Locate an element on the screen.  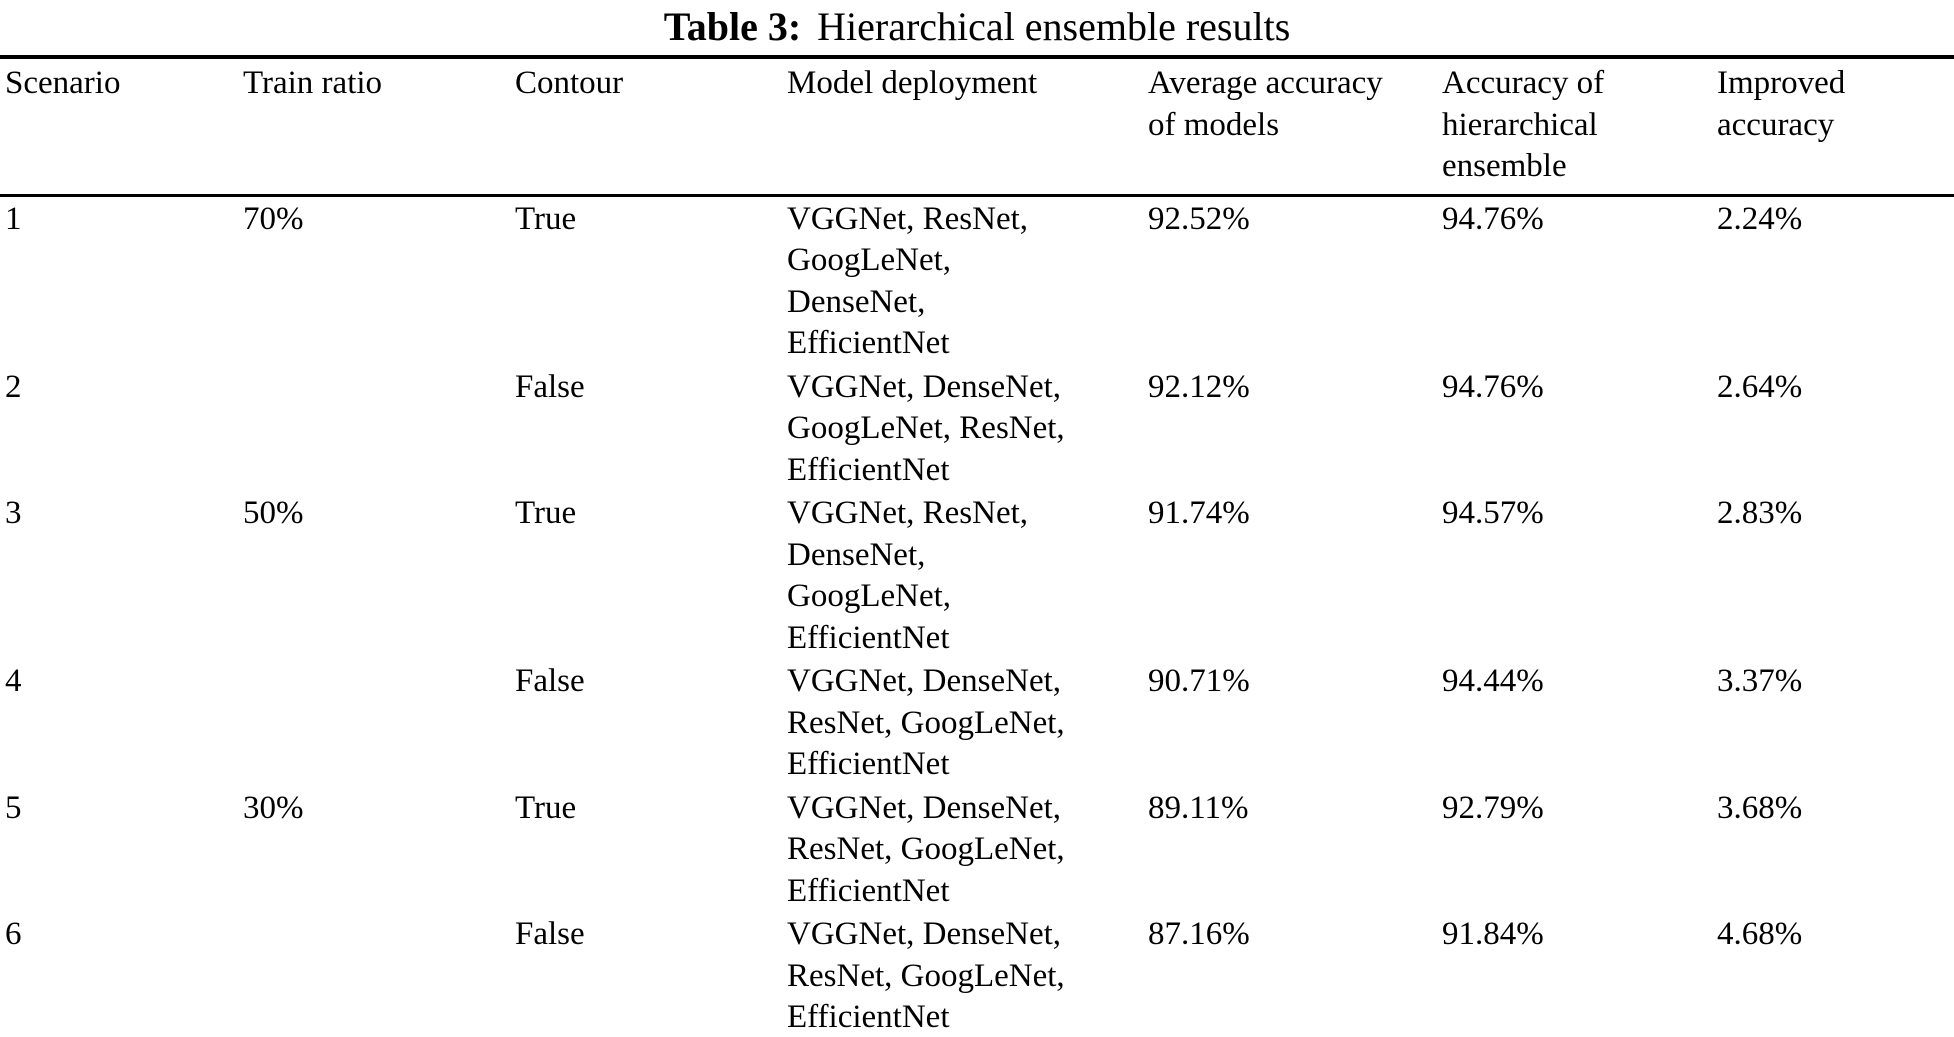
cell-scenario: 4 is located at coordinates (13, 681).